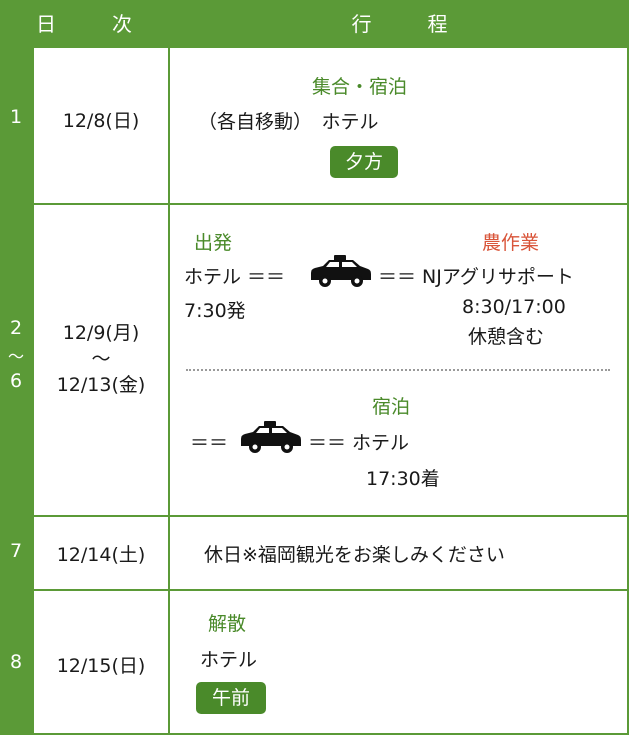 The height and width of the screenshot is (735, 629). Describe the element at coordinates (209, 443) in the screenshot. I see `return-origin: ＝＝` at that location.